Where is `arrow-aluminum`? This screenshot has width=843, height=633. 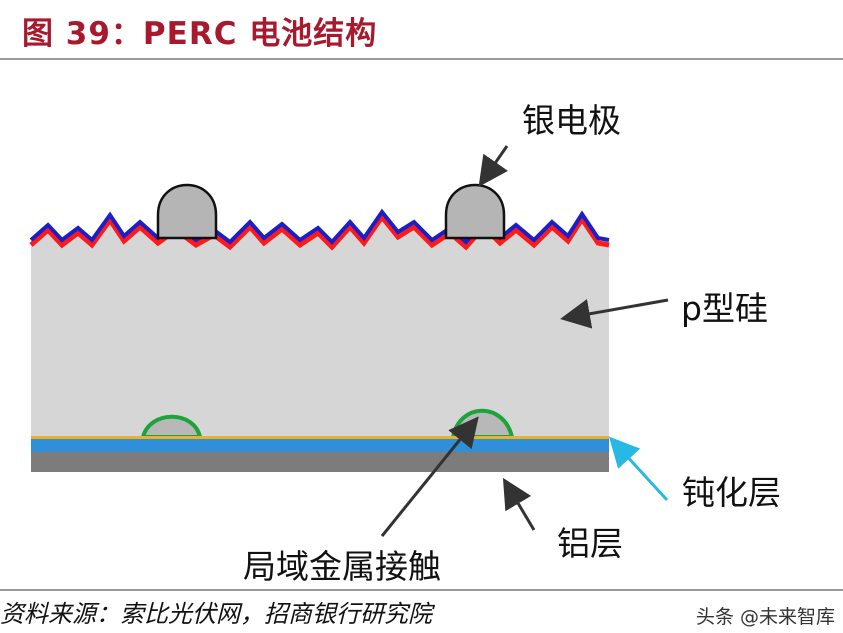 arrow-aluminum is located at coordinates (519, 504).